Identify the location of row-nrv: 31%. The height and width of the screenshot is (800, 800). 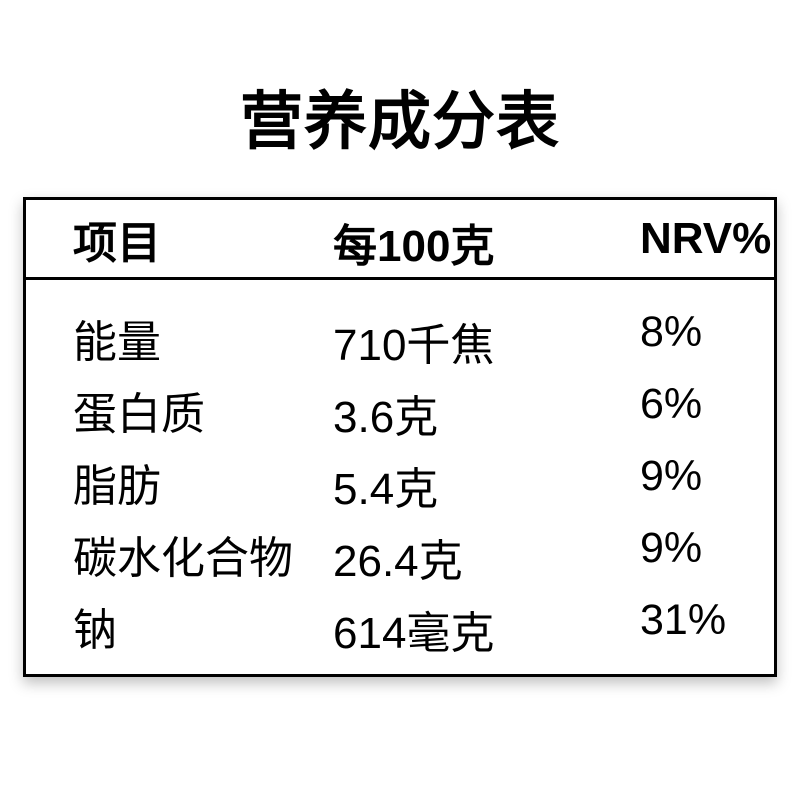
(683, 619).